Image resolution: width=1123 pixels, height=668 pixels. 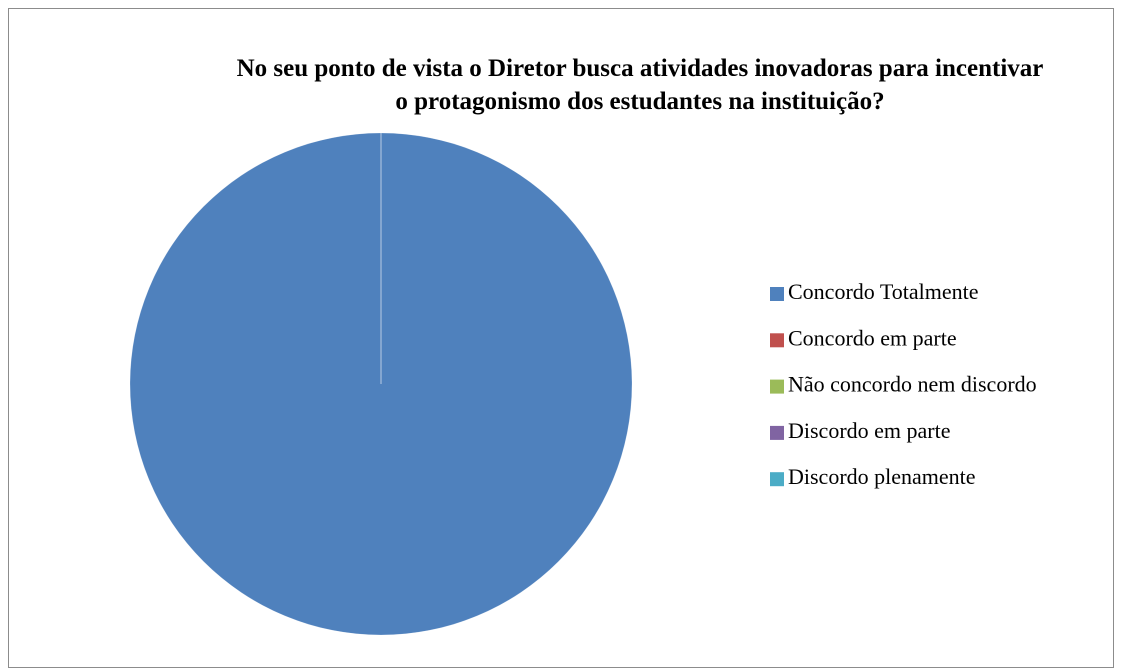 I want to click on legend-label: Concordo em parte, so click(x=872, y=337).